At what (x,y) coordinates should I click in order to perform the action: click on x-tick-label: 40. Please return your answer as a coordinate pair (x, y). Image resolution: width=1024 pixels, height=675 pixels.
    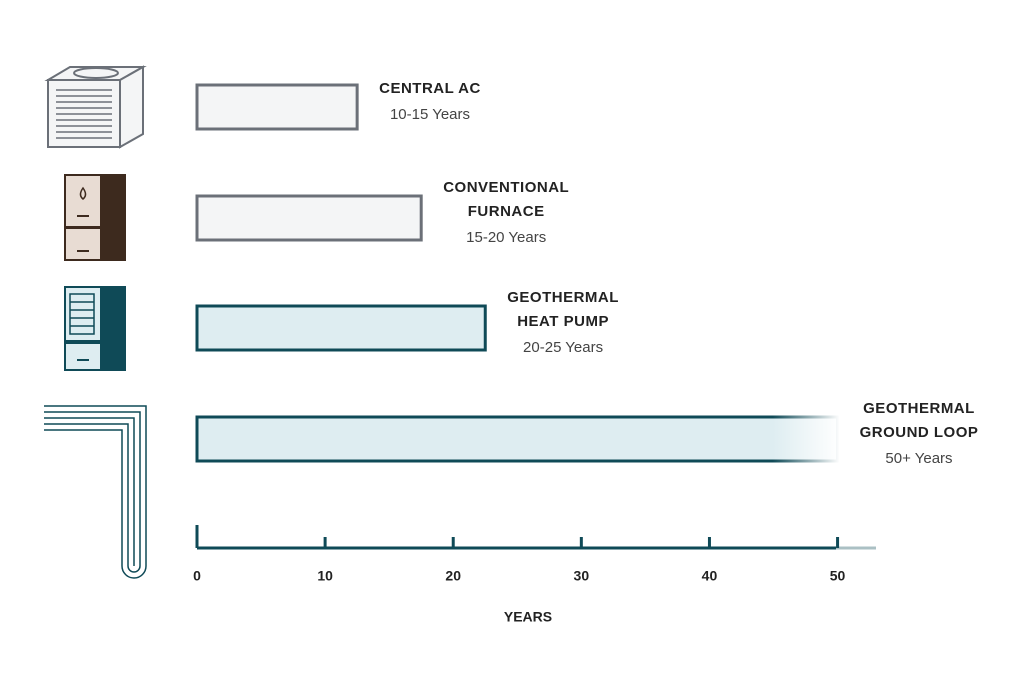
    Looking at the image, I should click on (710, 576).